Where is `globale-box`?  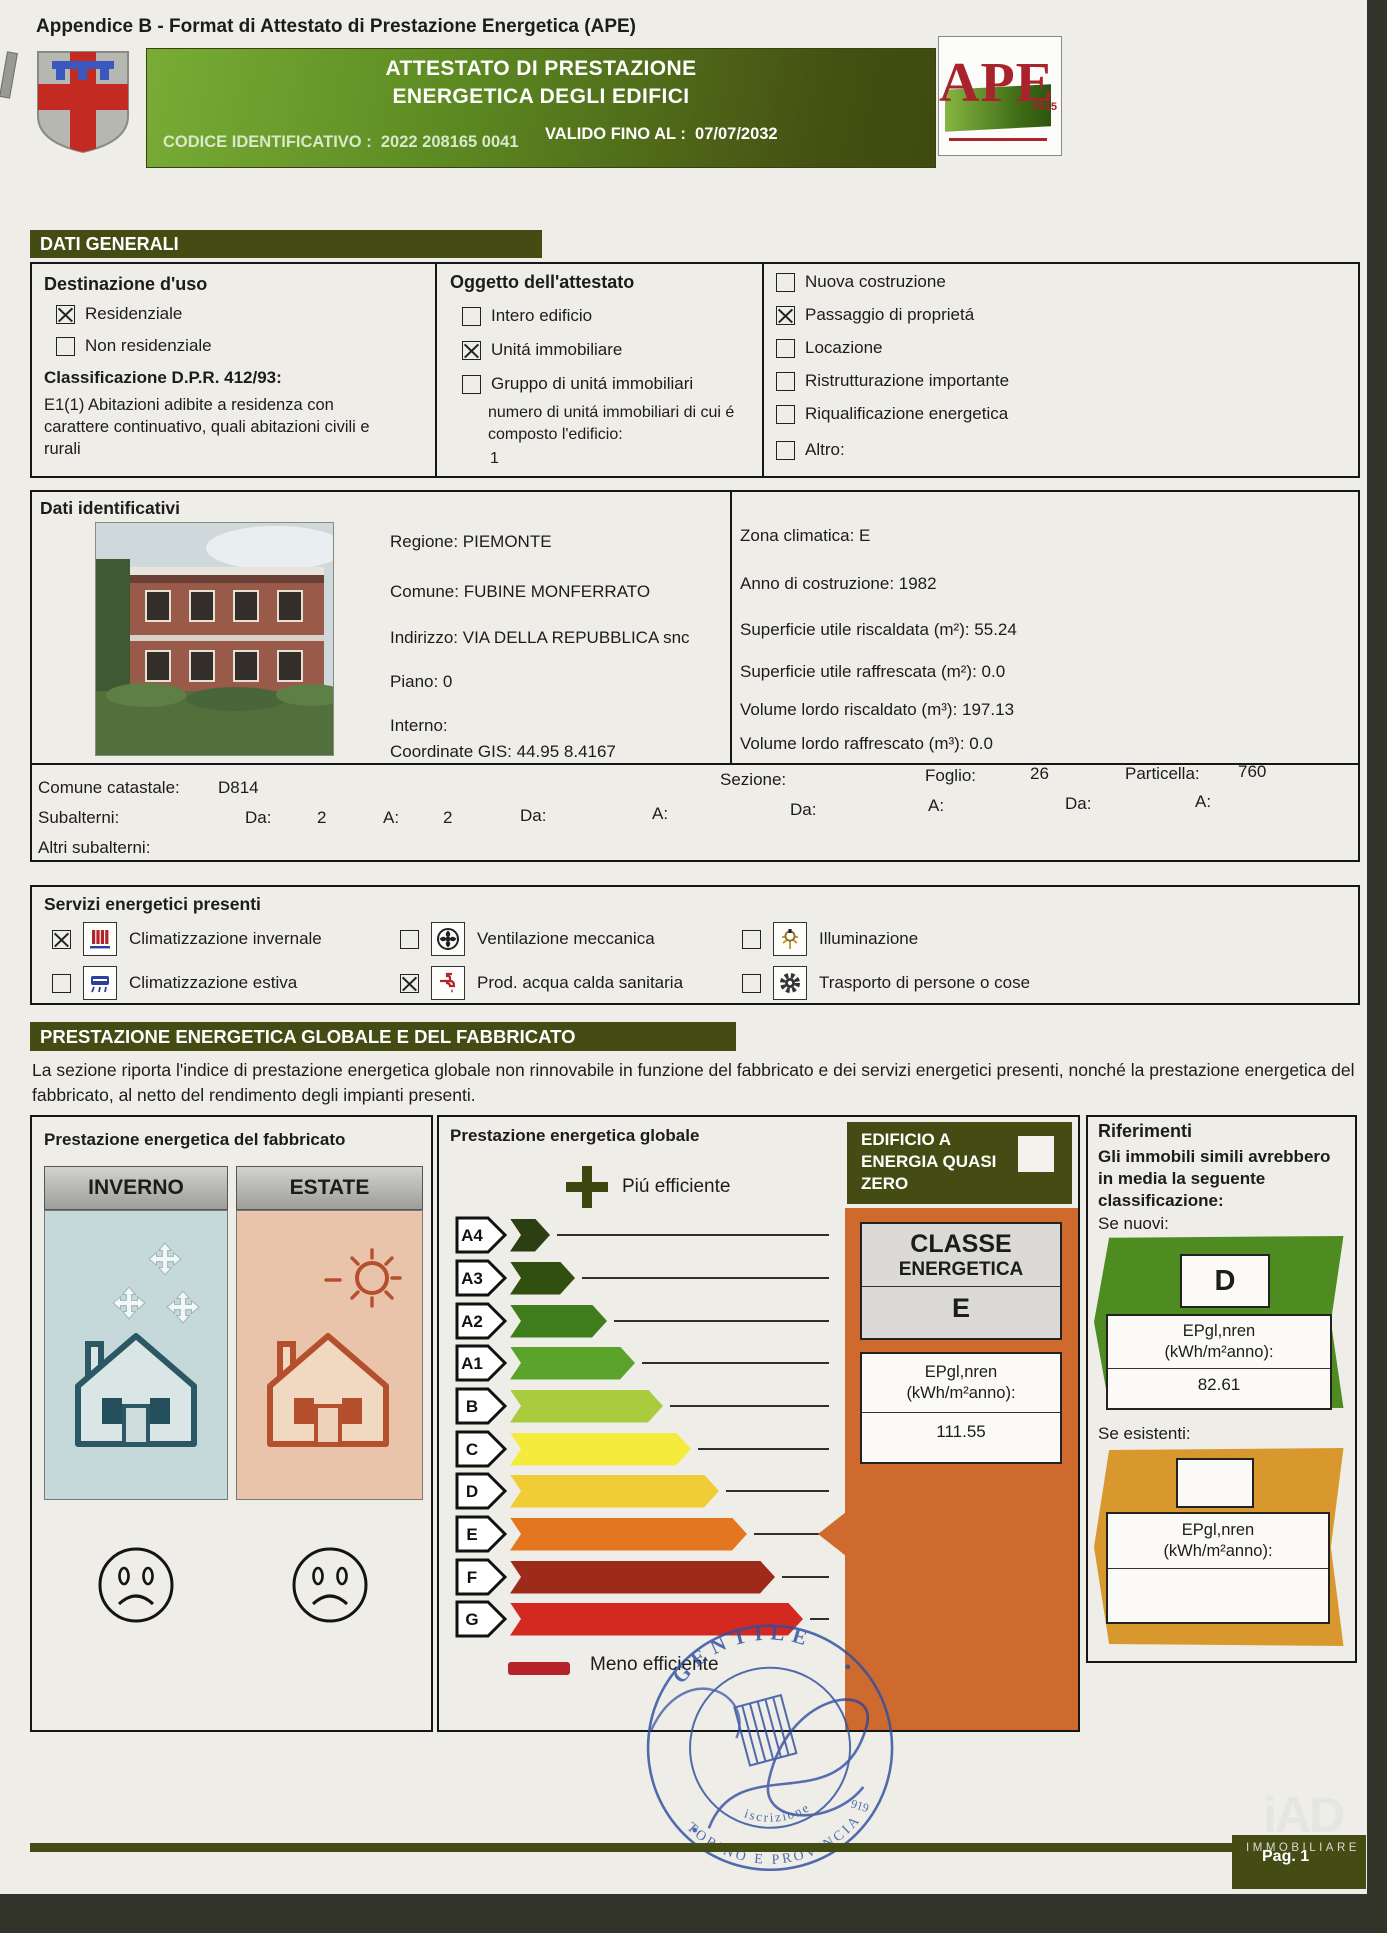
globale-box is located at coordinates (758, 1423).